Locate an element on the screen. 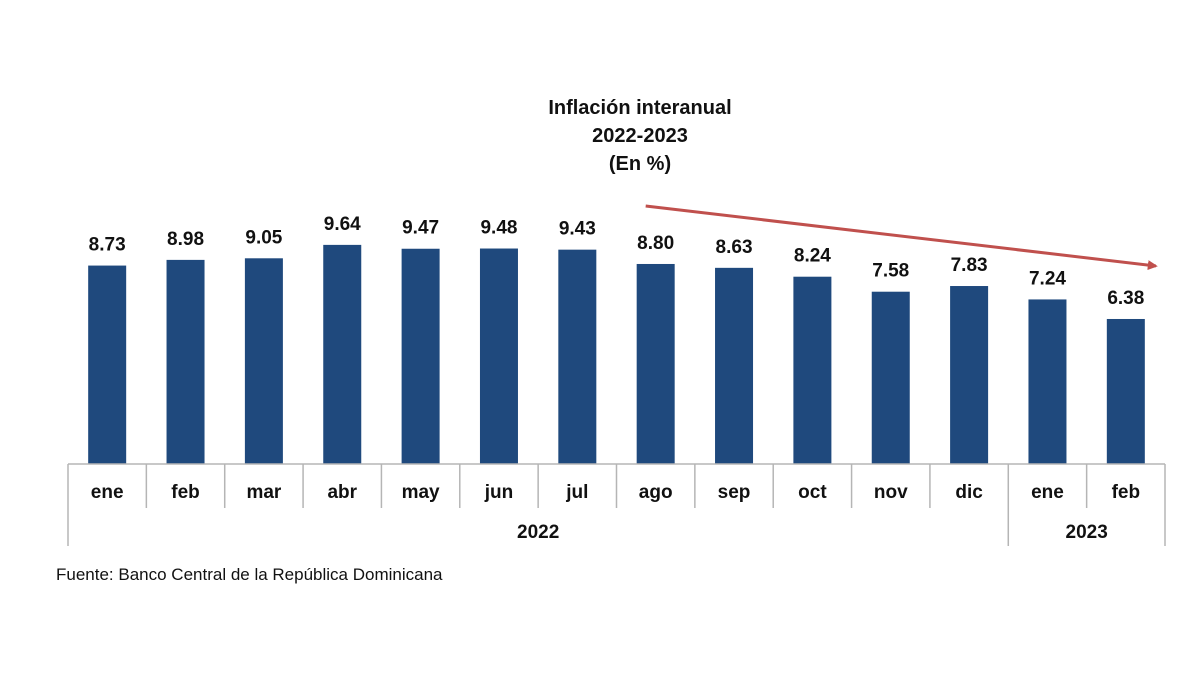 The height and width of the screenshot is (675, 1200). value-label-11: 7.83 is located at coordinates (969, 265).